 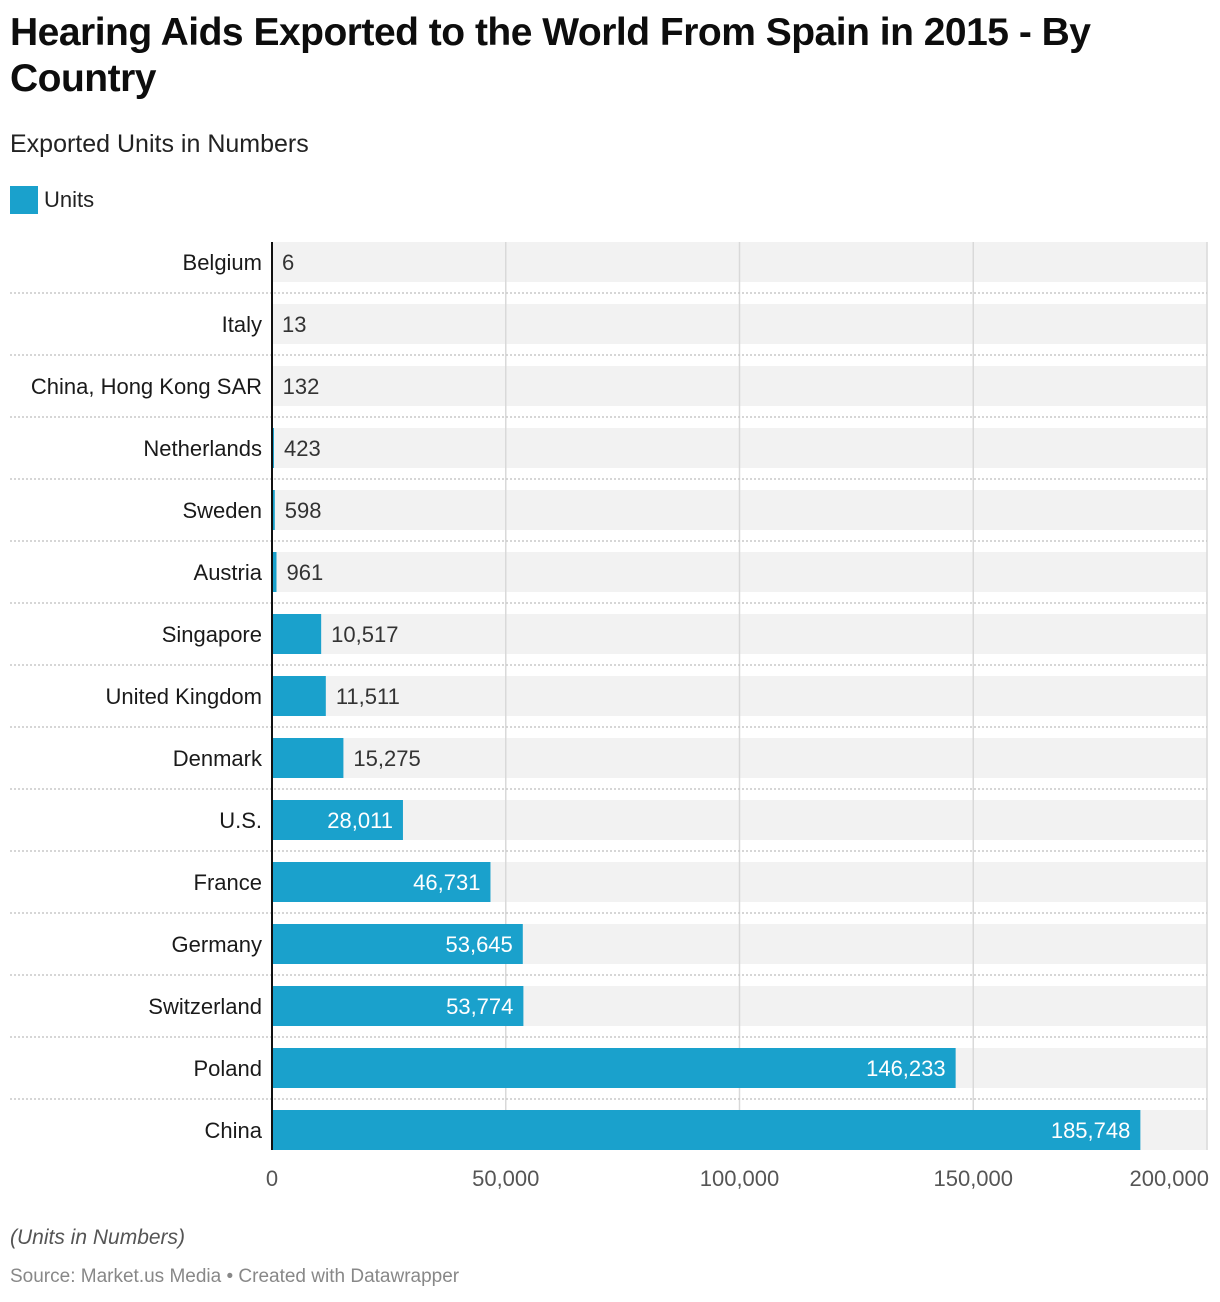 What do you see at coordinates (906, 1068) in the screenshot?
I see `value-label: 146,233` at bounding box center [906, 1068].